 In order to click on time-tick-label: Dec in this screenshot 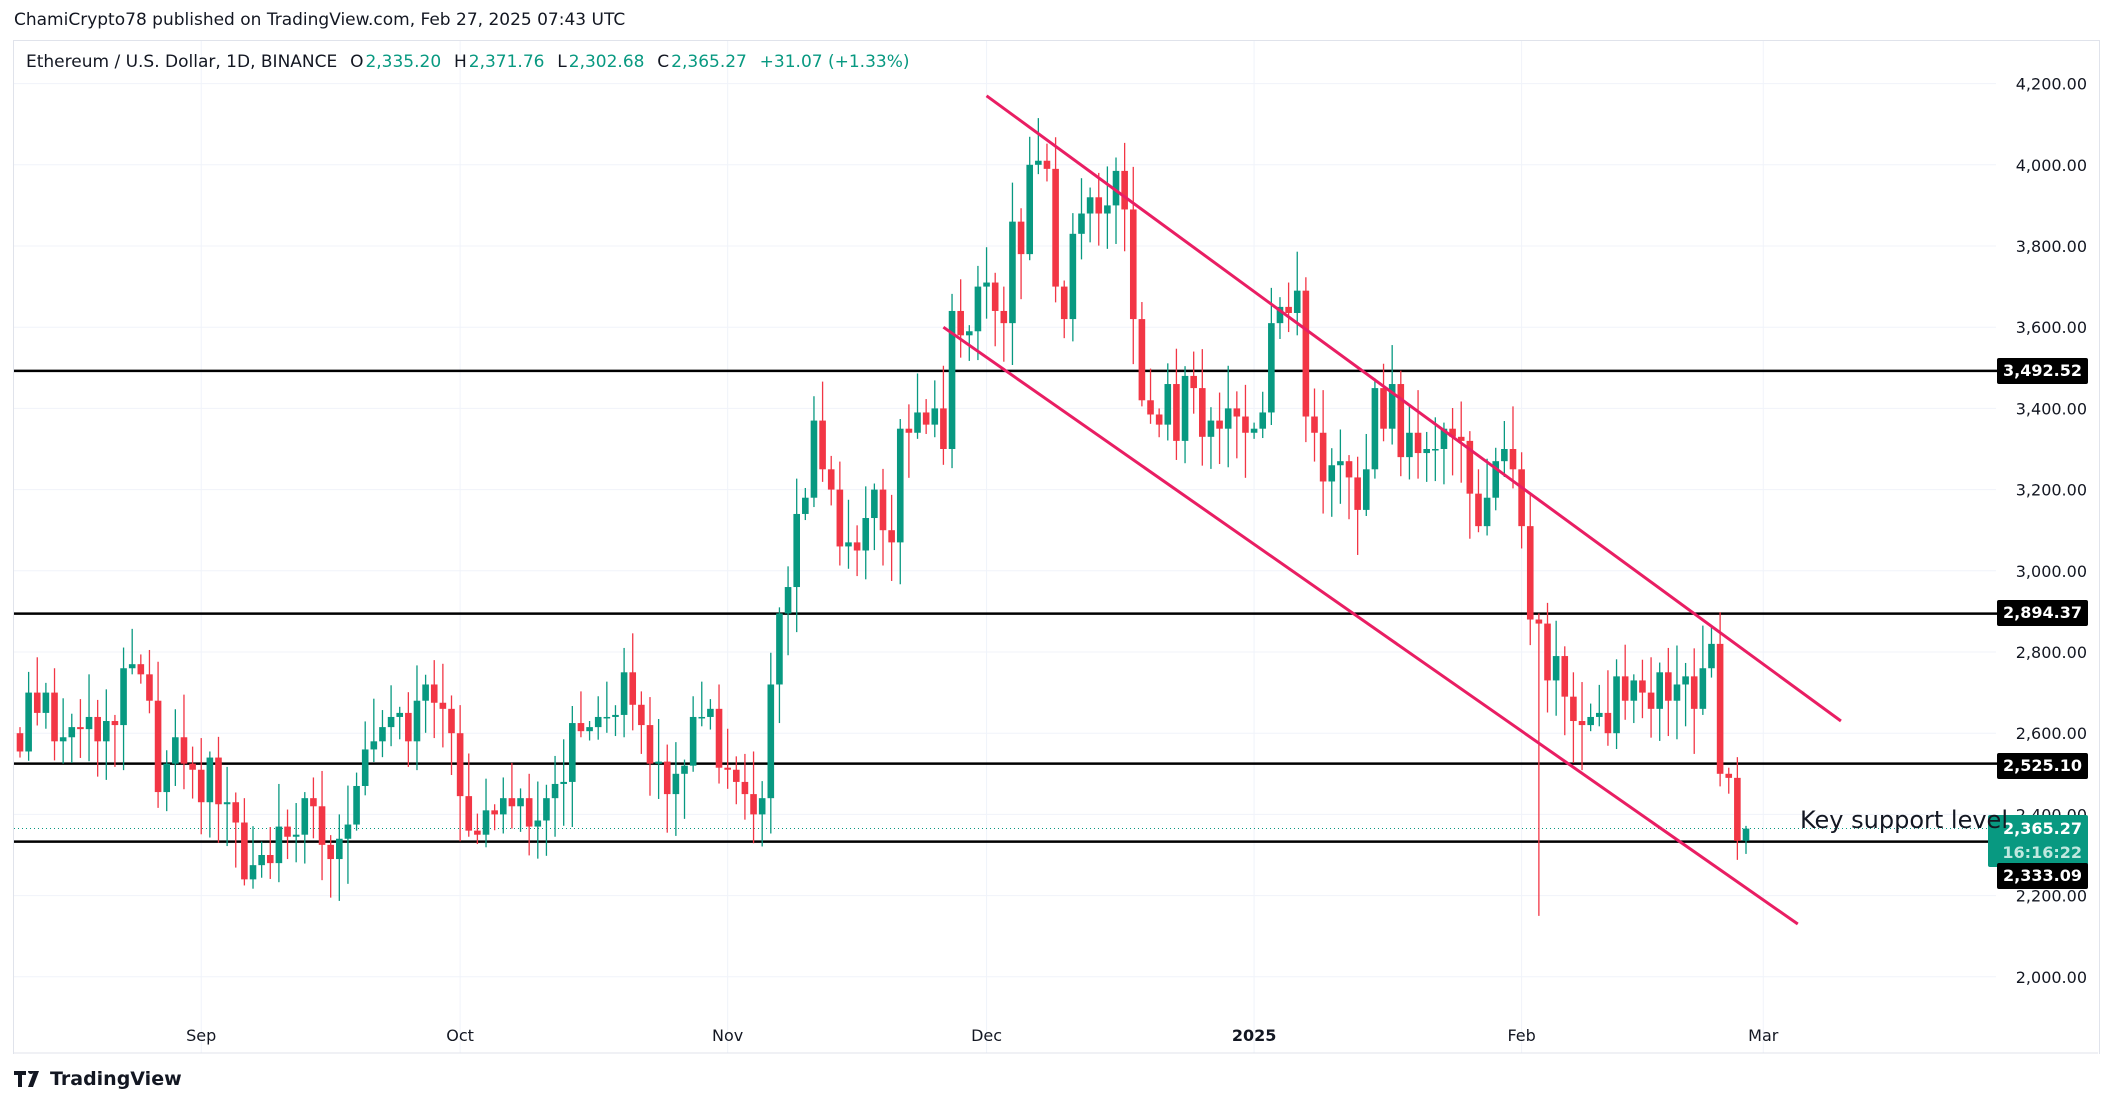, I will do `click(986, 1035)`.